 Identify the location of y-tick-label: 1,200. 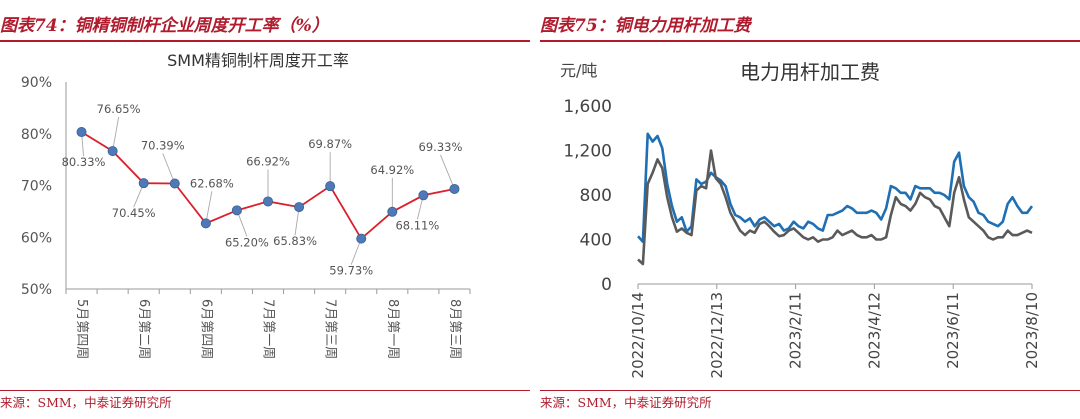
(587, 152).